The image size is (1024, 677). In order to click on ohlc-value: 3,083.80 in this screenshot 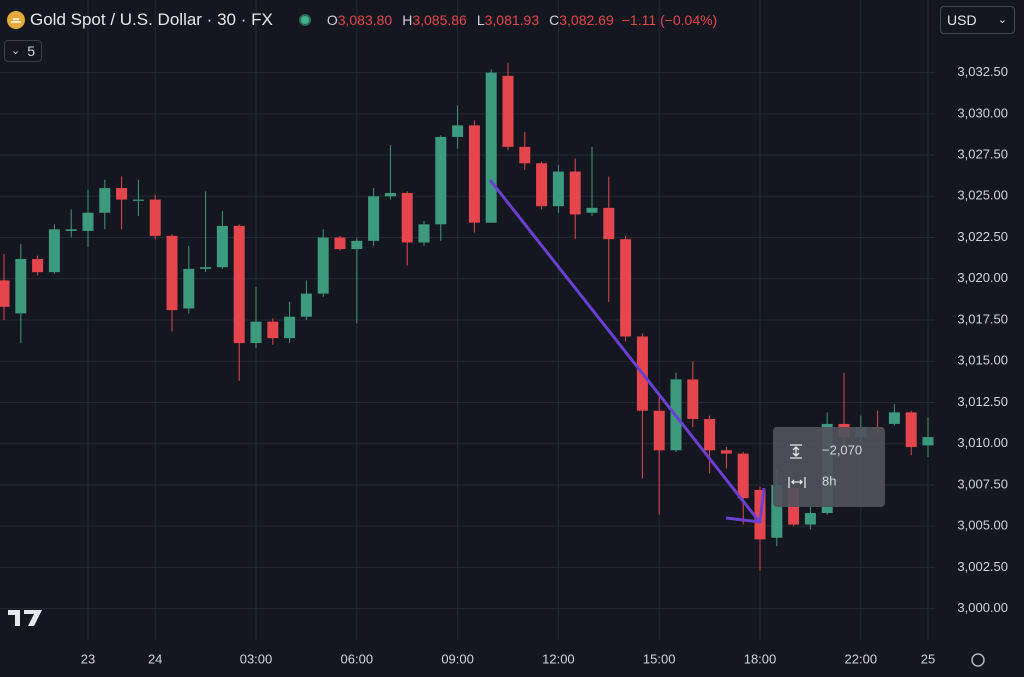, I will do `click(365, 20)`.